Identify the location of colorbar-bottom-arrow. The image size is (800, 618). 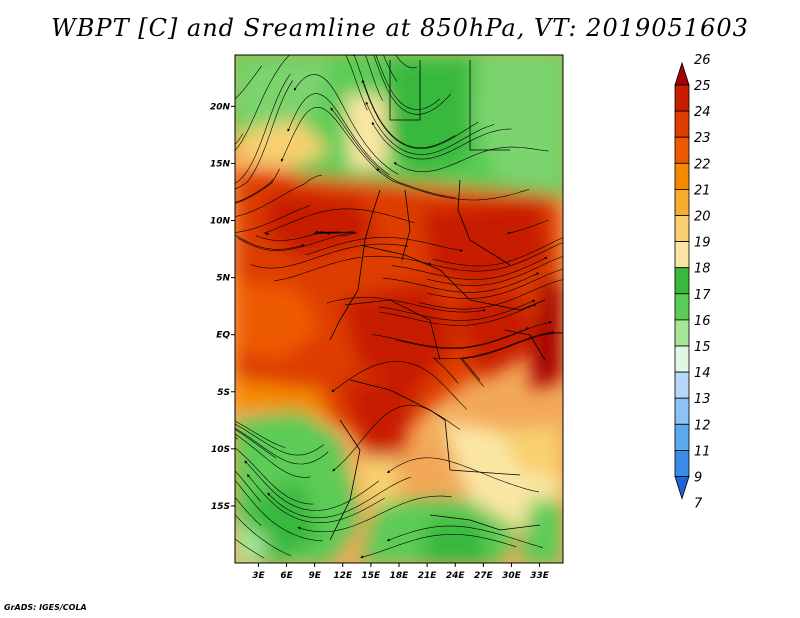
(682, 488).